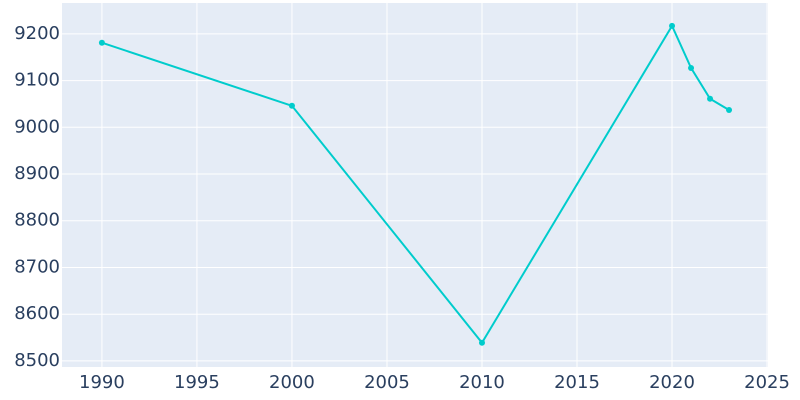 The image size is (800, 400). I want to click on y-tick-label: 8800, so click(37, 220).